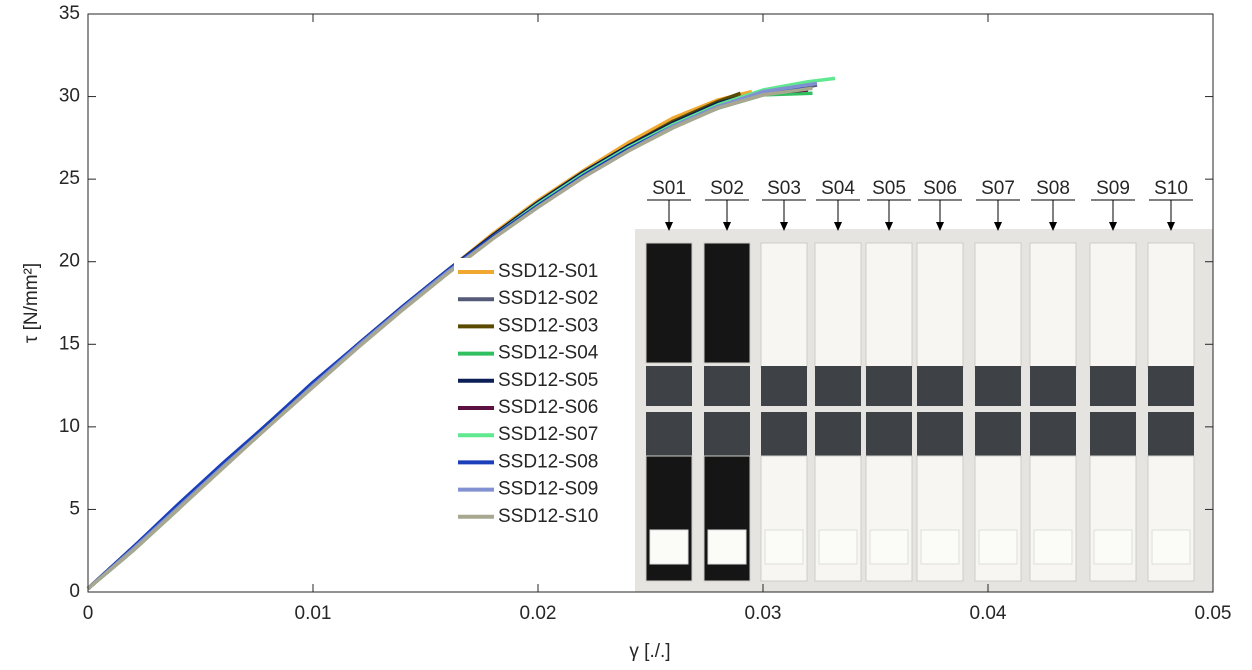 This screenshot has height=670, width=1252. What do you see at coordinates (649, 651) in the screenshot?
I see `x-axis-label: γ [./.]` at bounding box center [649, 651].